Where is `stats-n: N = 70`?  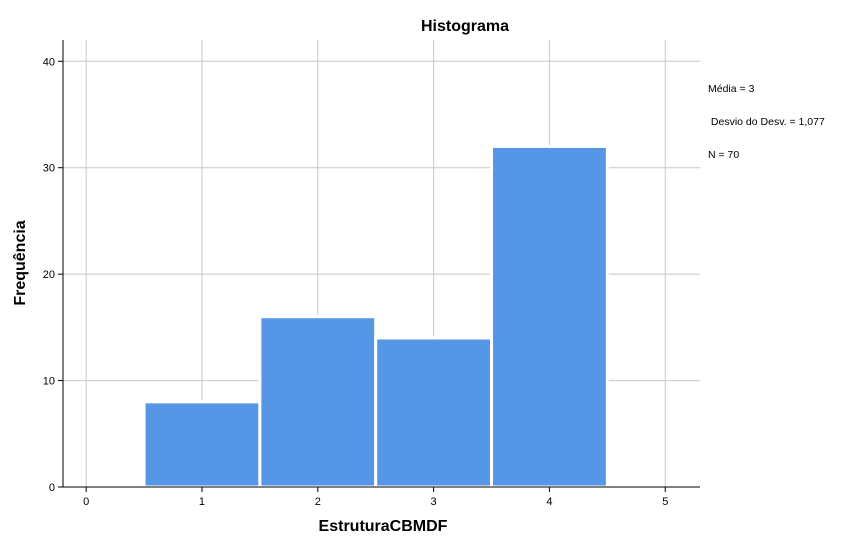
stats-n: N = 70 is located at coordinates (724, 155).